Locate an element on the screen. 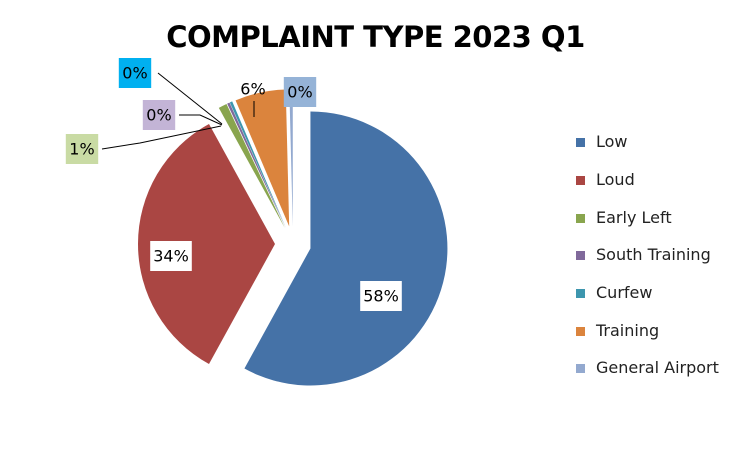  pie-slice-south-training is located at coordinates (256, 165).